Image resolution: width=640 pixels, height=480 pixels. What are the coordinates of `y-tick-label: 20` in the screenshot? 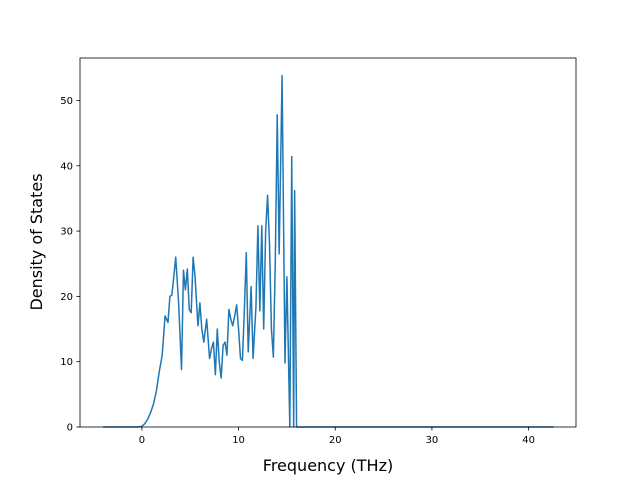 It's located at (66, 297).